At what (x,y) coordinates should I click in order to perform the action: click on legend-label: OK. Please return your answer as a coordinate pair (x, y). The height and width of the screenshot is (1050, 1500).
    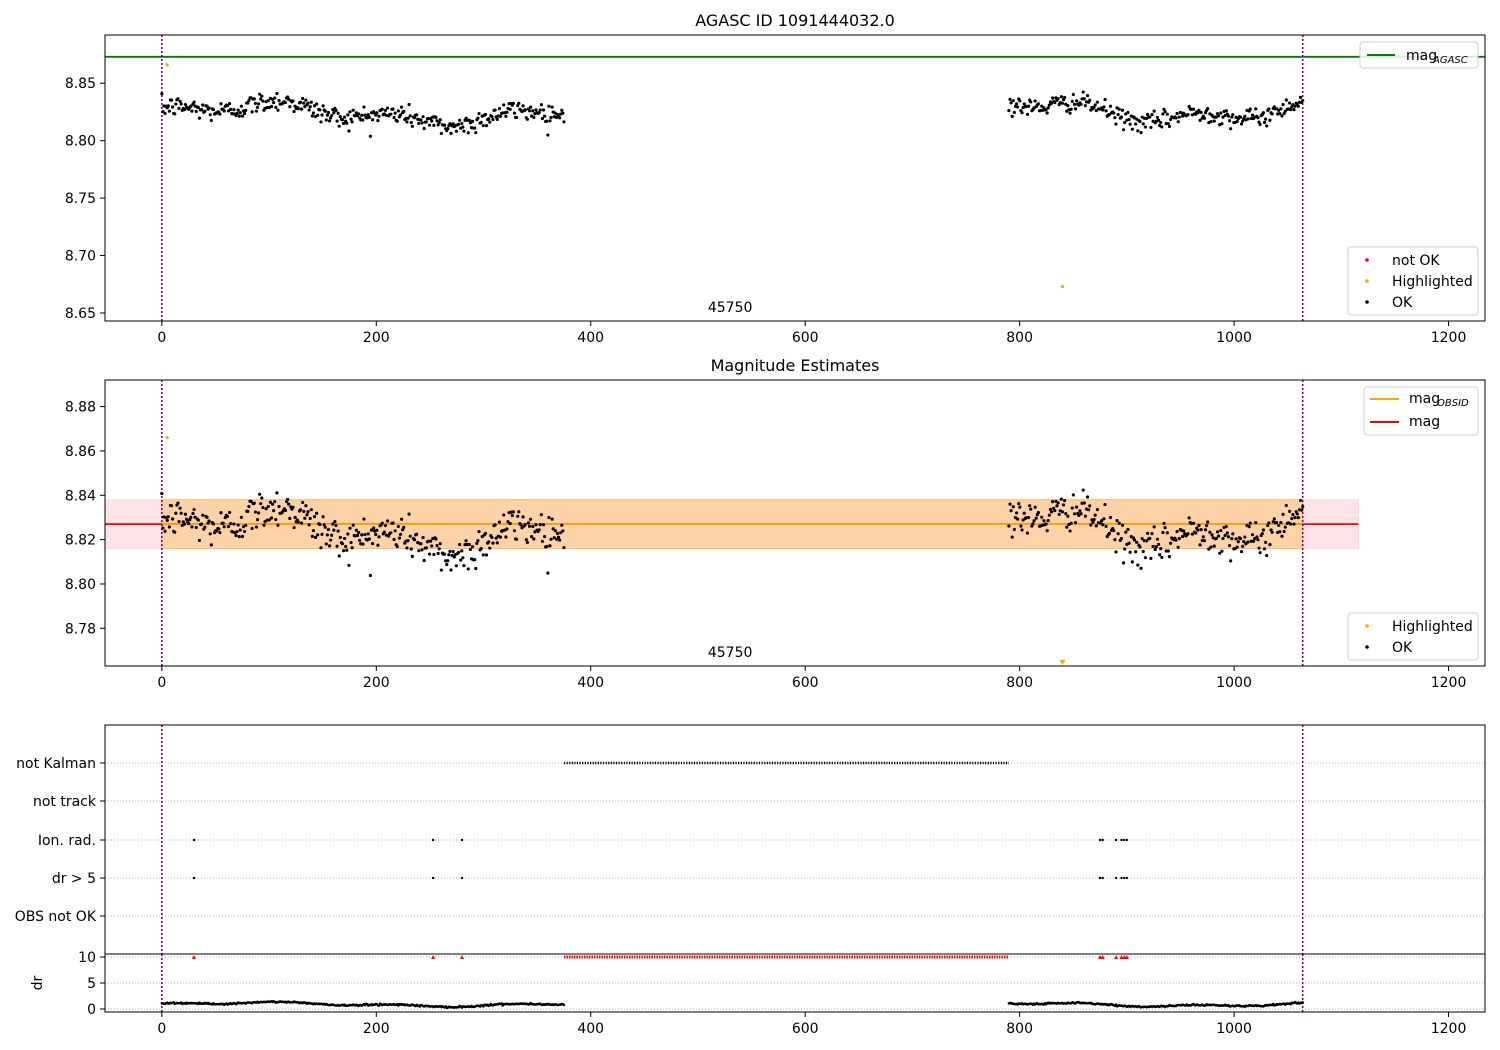
    Looking at the image, I should click on (1402, 648).